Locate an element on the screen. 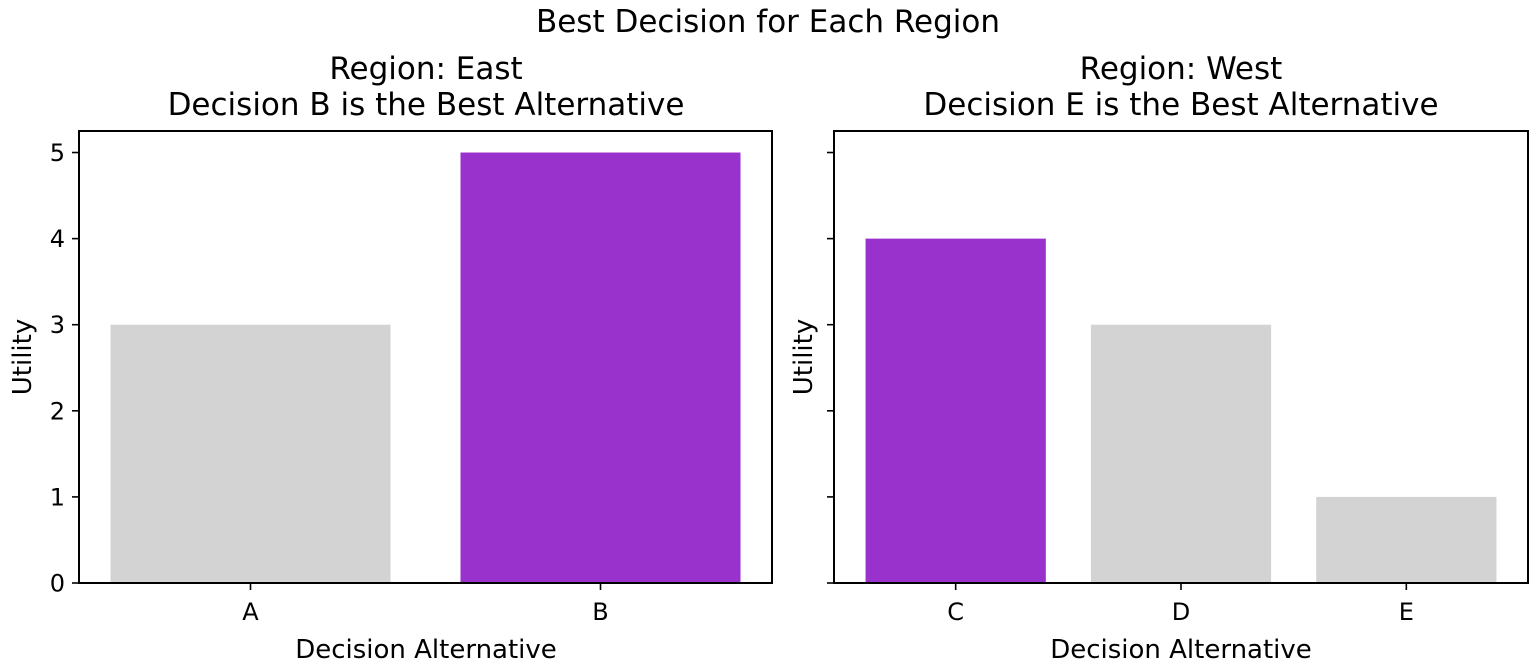  y-ticks: 0 1 2 3 4 5 is located at coordinates (64, 368).